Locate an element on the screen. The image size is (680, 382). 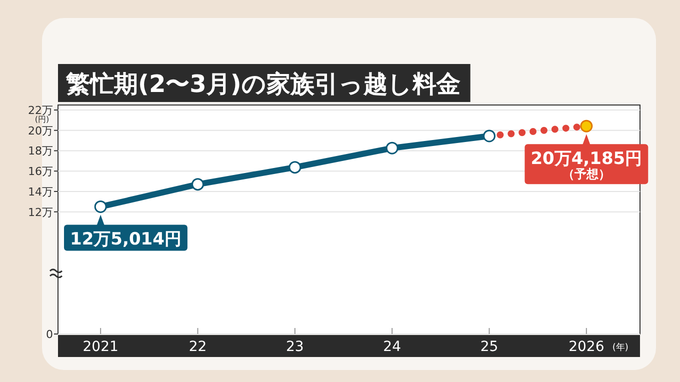
x-tick-label: 24 is located at coordinates (392, 347).